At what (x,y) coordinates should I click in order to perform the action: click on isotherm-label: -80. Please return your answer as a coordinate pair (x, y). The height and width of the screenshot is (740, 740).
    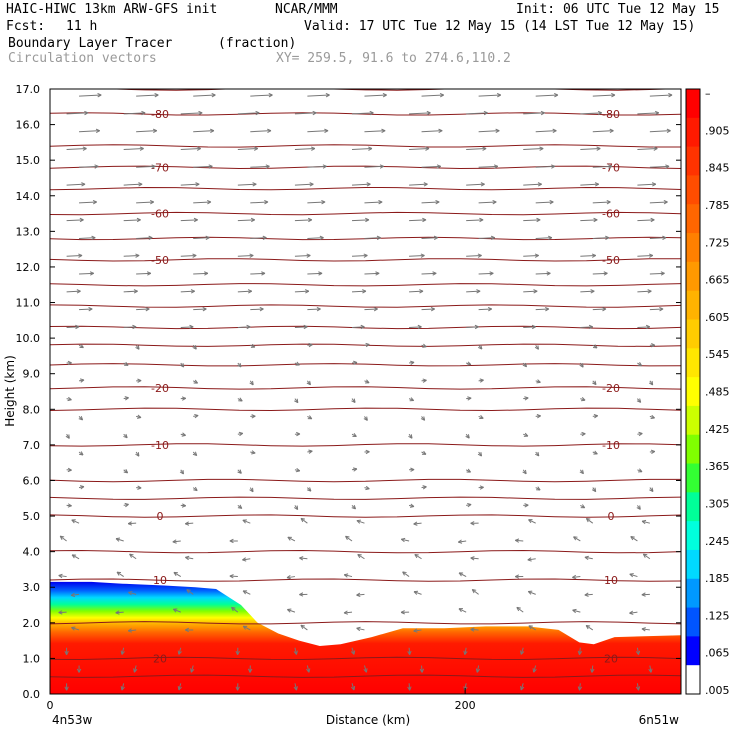
    Looking at the image, I should click on (611, 114).